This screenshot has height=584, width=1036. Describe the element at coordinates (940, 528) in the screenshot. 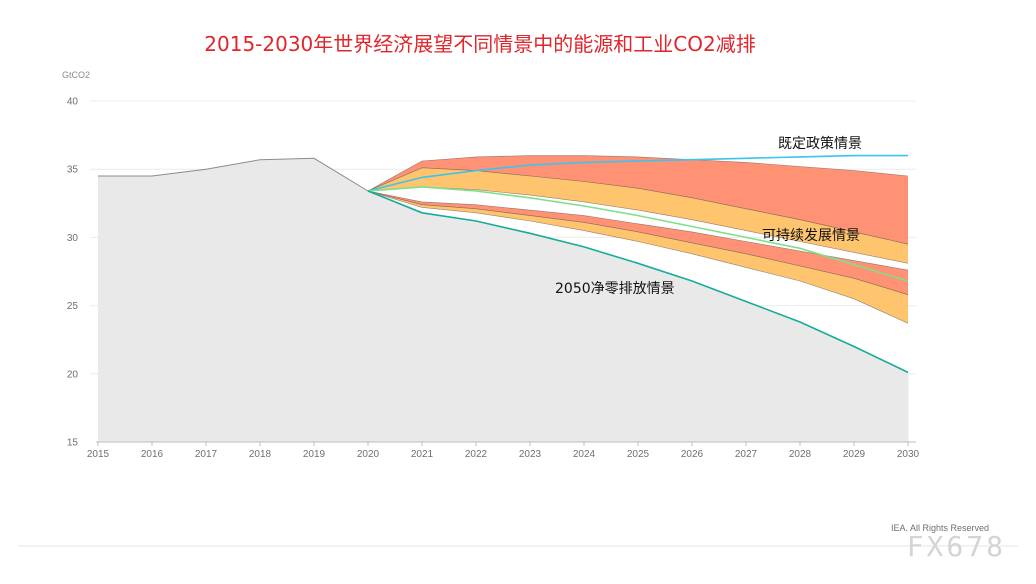

I see `credit-text: IEA. All Rights Reserved` at that location.